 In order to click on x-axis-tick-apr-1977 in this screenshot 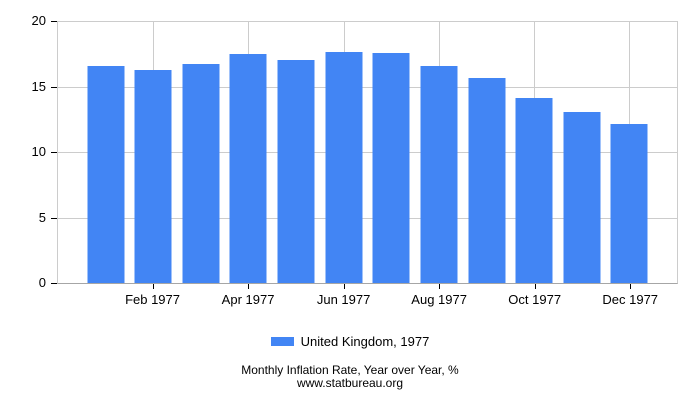, I will do `click(249, 286)`.